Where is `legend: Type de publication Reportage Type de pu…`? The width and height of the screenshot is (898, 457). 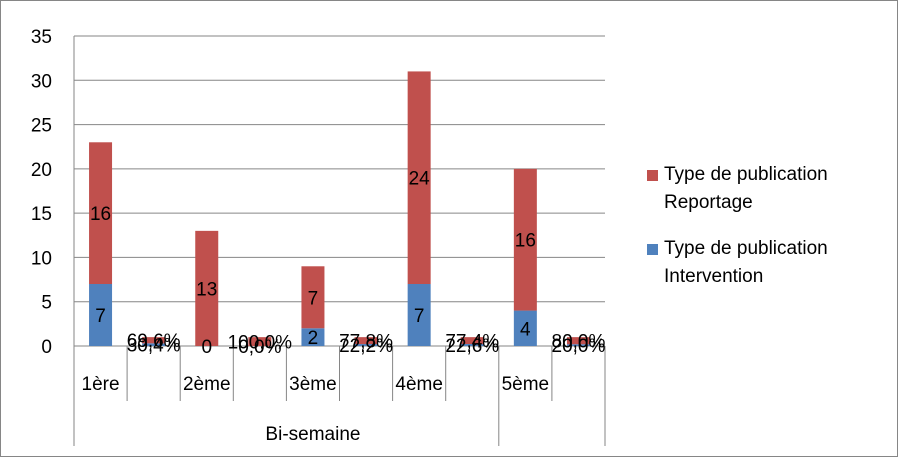
legend: Type de publication Reportage Type de pu… is located at coordinates (767, 226).